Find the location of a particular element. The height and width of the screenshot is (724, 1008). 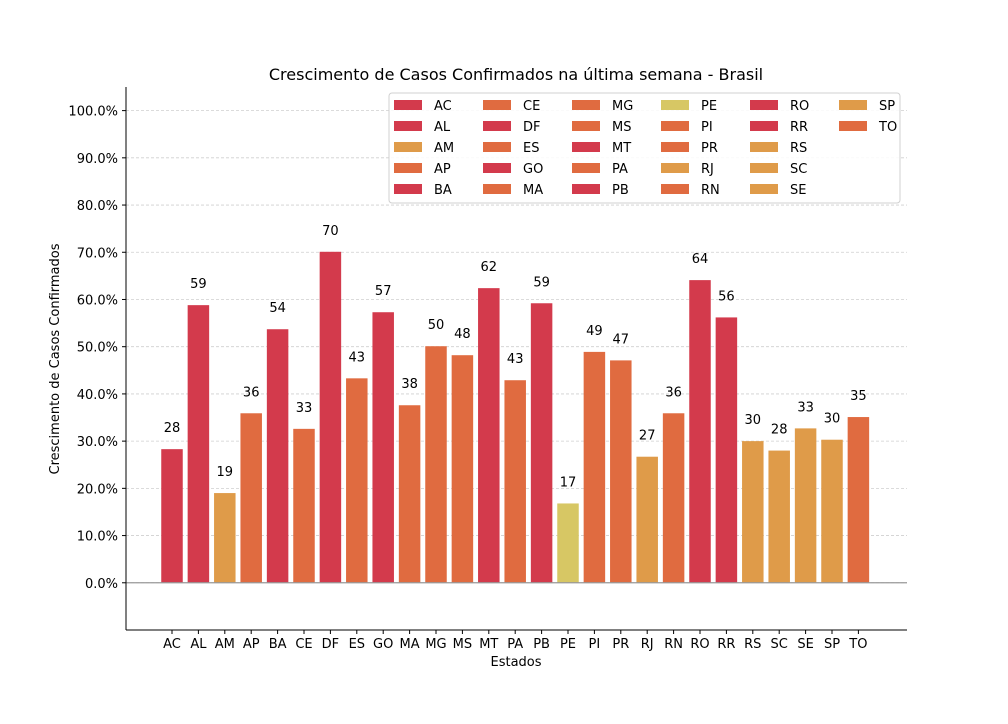

data-label-mg: 50 is located at coordinates (436, 325).